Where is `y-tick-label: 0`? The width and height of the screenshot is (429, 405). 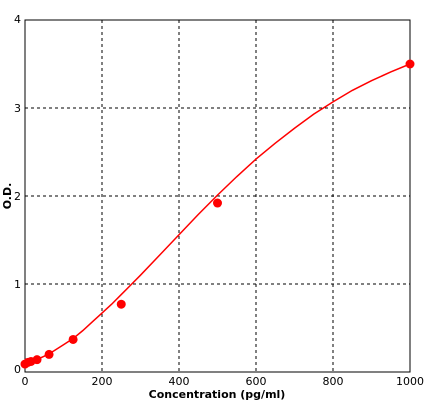
y-tick-label: 0 is located at coordinates (17, 369).